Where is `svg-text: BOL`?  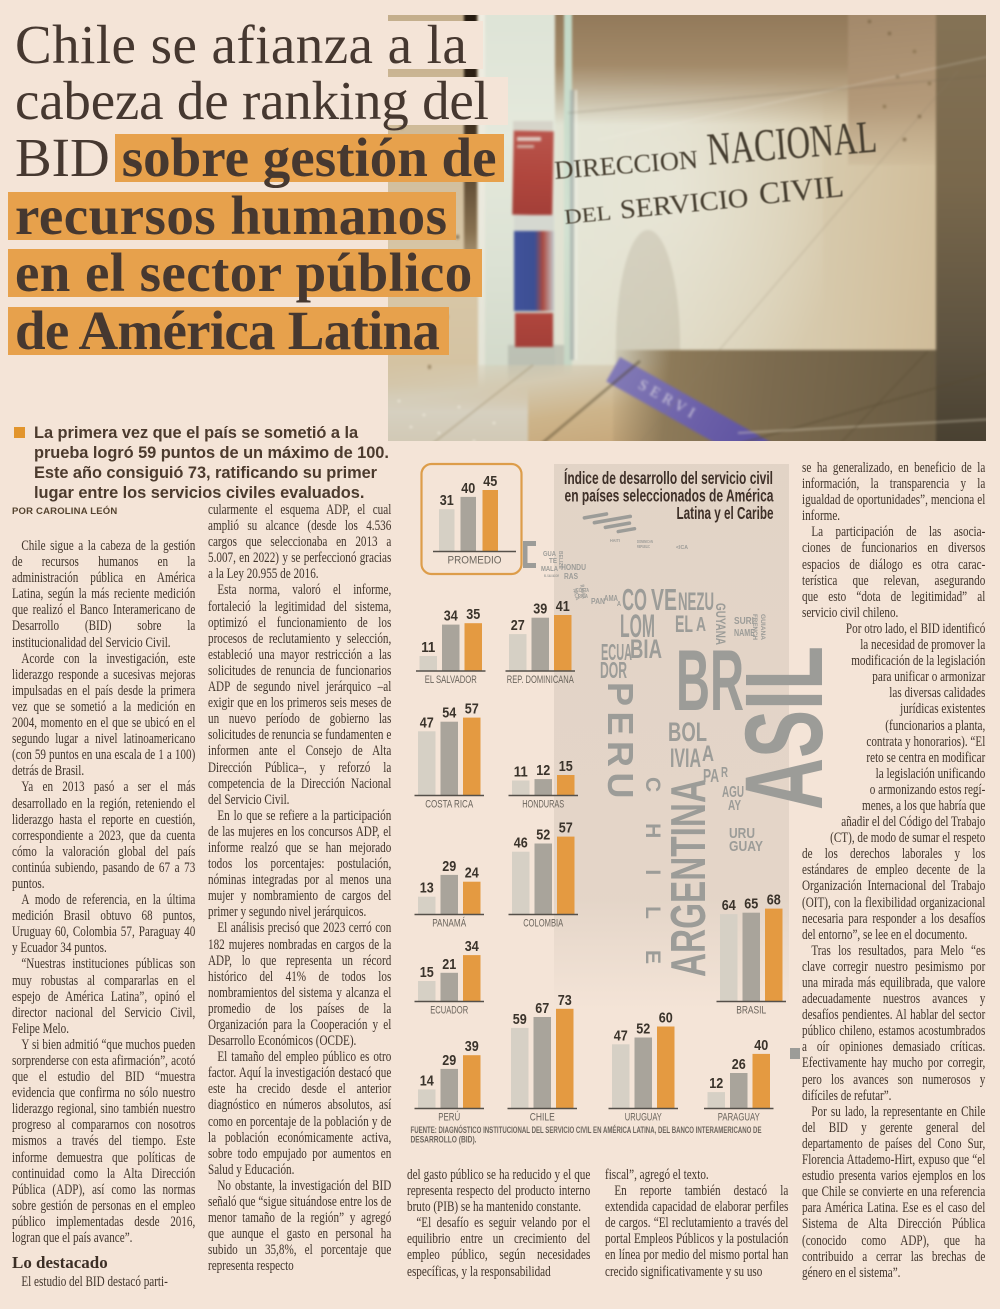
svg-text: BOL is located at coordinates (687, 732).